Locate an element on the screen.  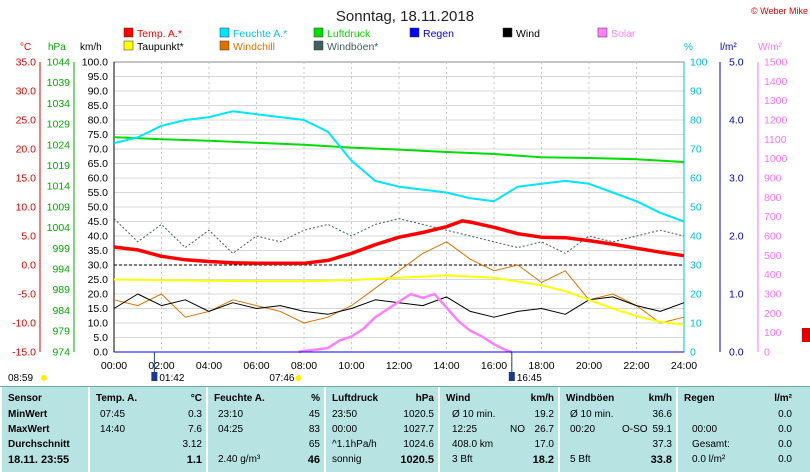
tick-wind: 40.0 is located at coordinates (98, 237).